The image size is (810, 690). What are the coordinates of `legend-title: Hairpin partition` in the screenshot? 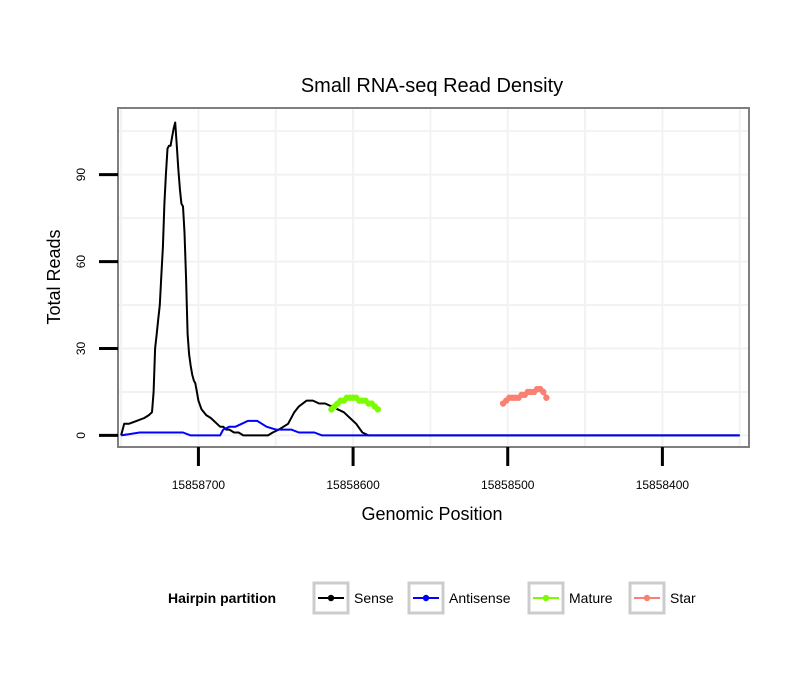 It's located at (222, 598).